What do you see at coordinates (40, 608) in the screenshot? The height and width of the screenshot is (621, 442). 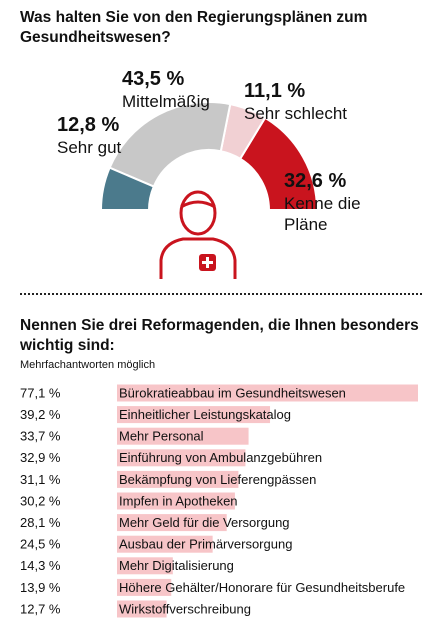 I see `value-label: 12,7 %` at bounding box center [40, 608].